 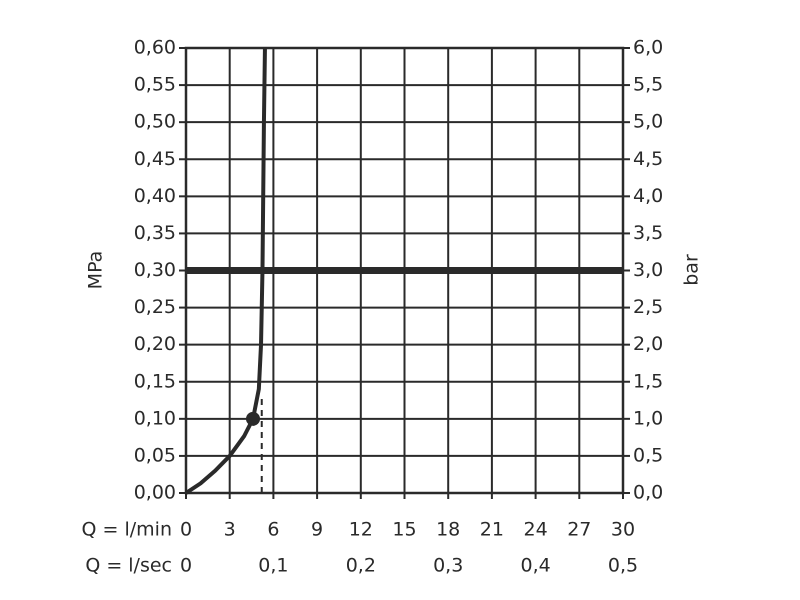 I want to click on y-axis-label: MPa, so click(x=96, y=270).